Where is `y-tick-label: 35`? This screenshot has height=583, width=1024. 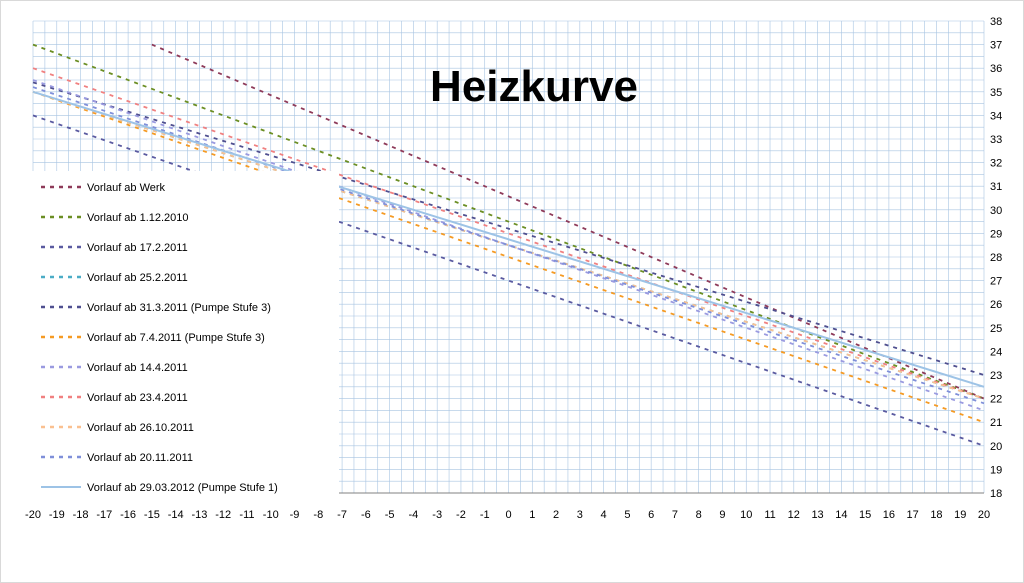
y-tick-label: 35 is located at coordinates (996, 93).